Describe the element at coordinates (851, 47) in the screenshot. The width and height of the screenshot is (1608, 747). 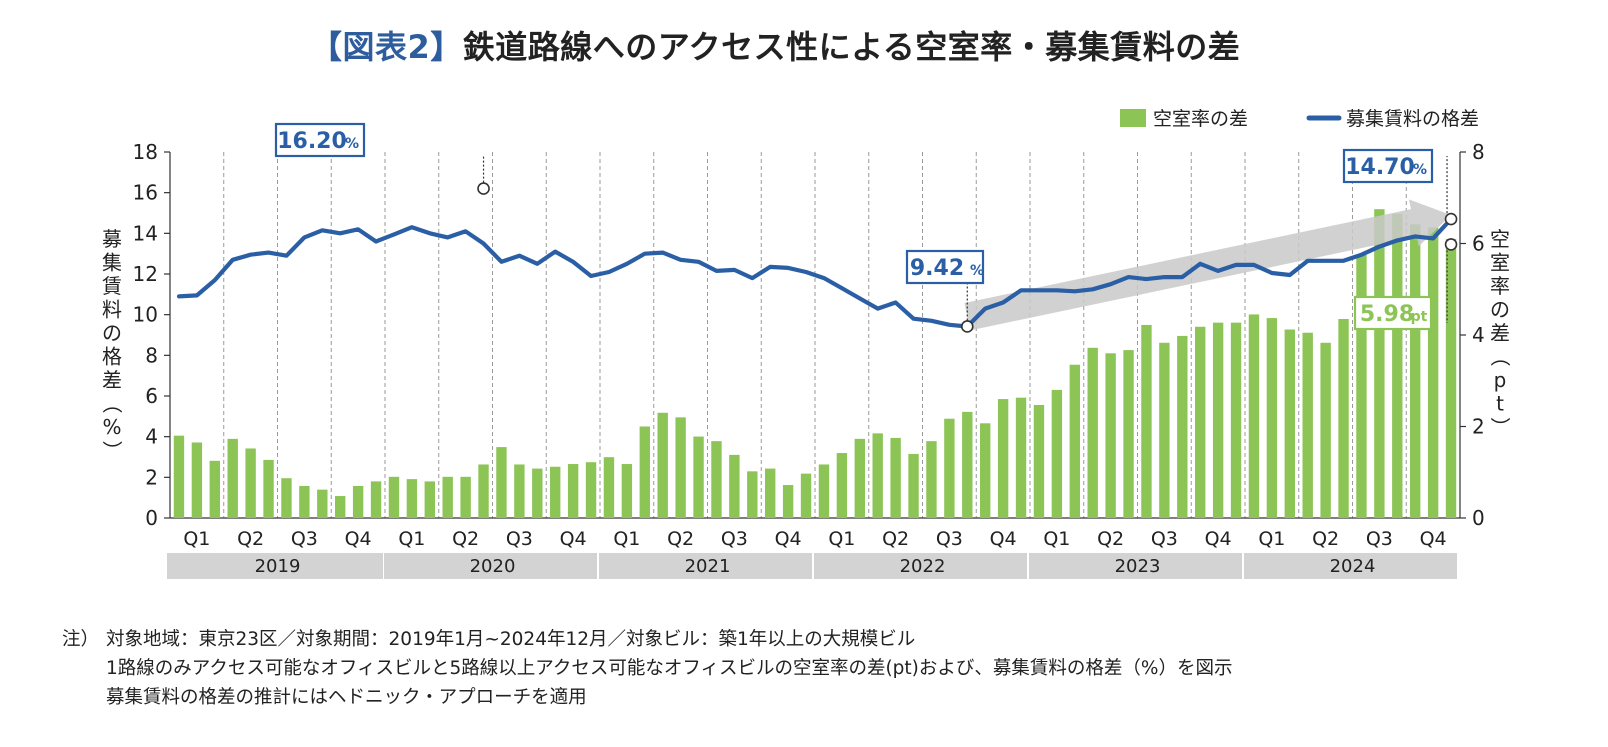
I see `figure-title: 鉄道路線へのアクセス性による空室率・募集賃料の差` at that location.